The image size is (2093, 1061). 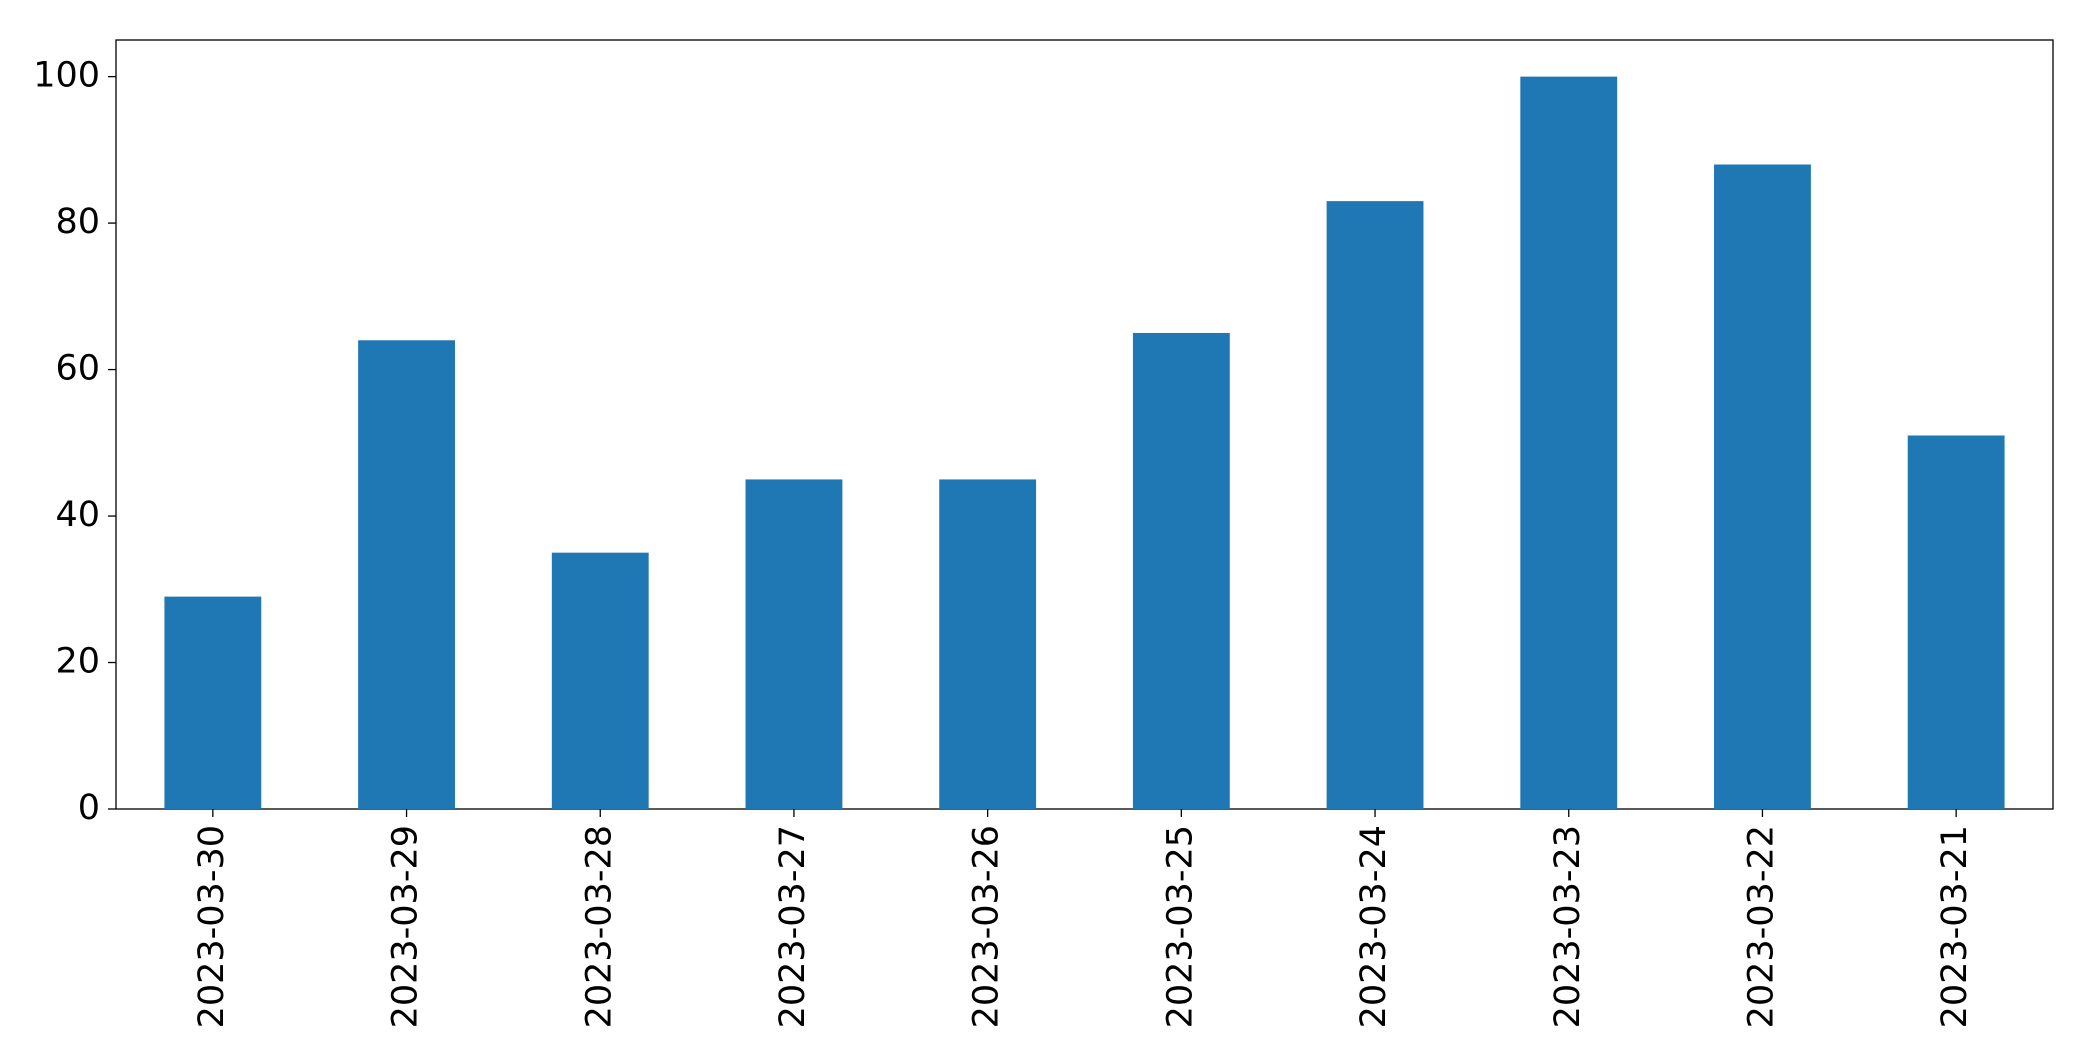 I want to click on x-tick-label: 2023-03-23, so click(x=1568, y=926).